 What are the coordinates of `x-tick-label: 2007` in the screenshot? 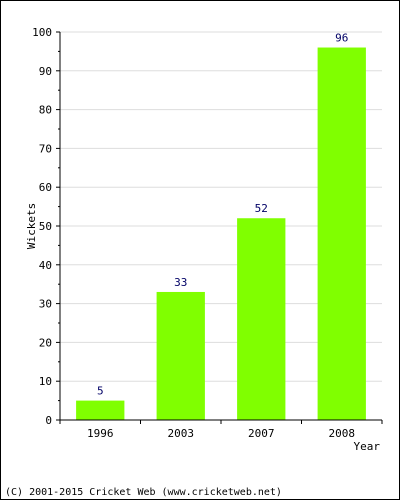 It's located at (261, 433).